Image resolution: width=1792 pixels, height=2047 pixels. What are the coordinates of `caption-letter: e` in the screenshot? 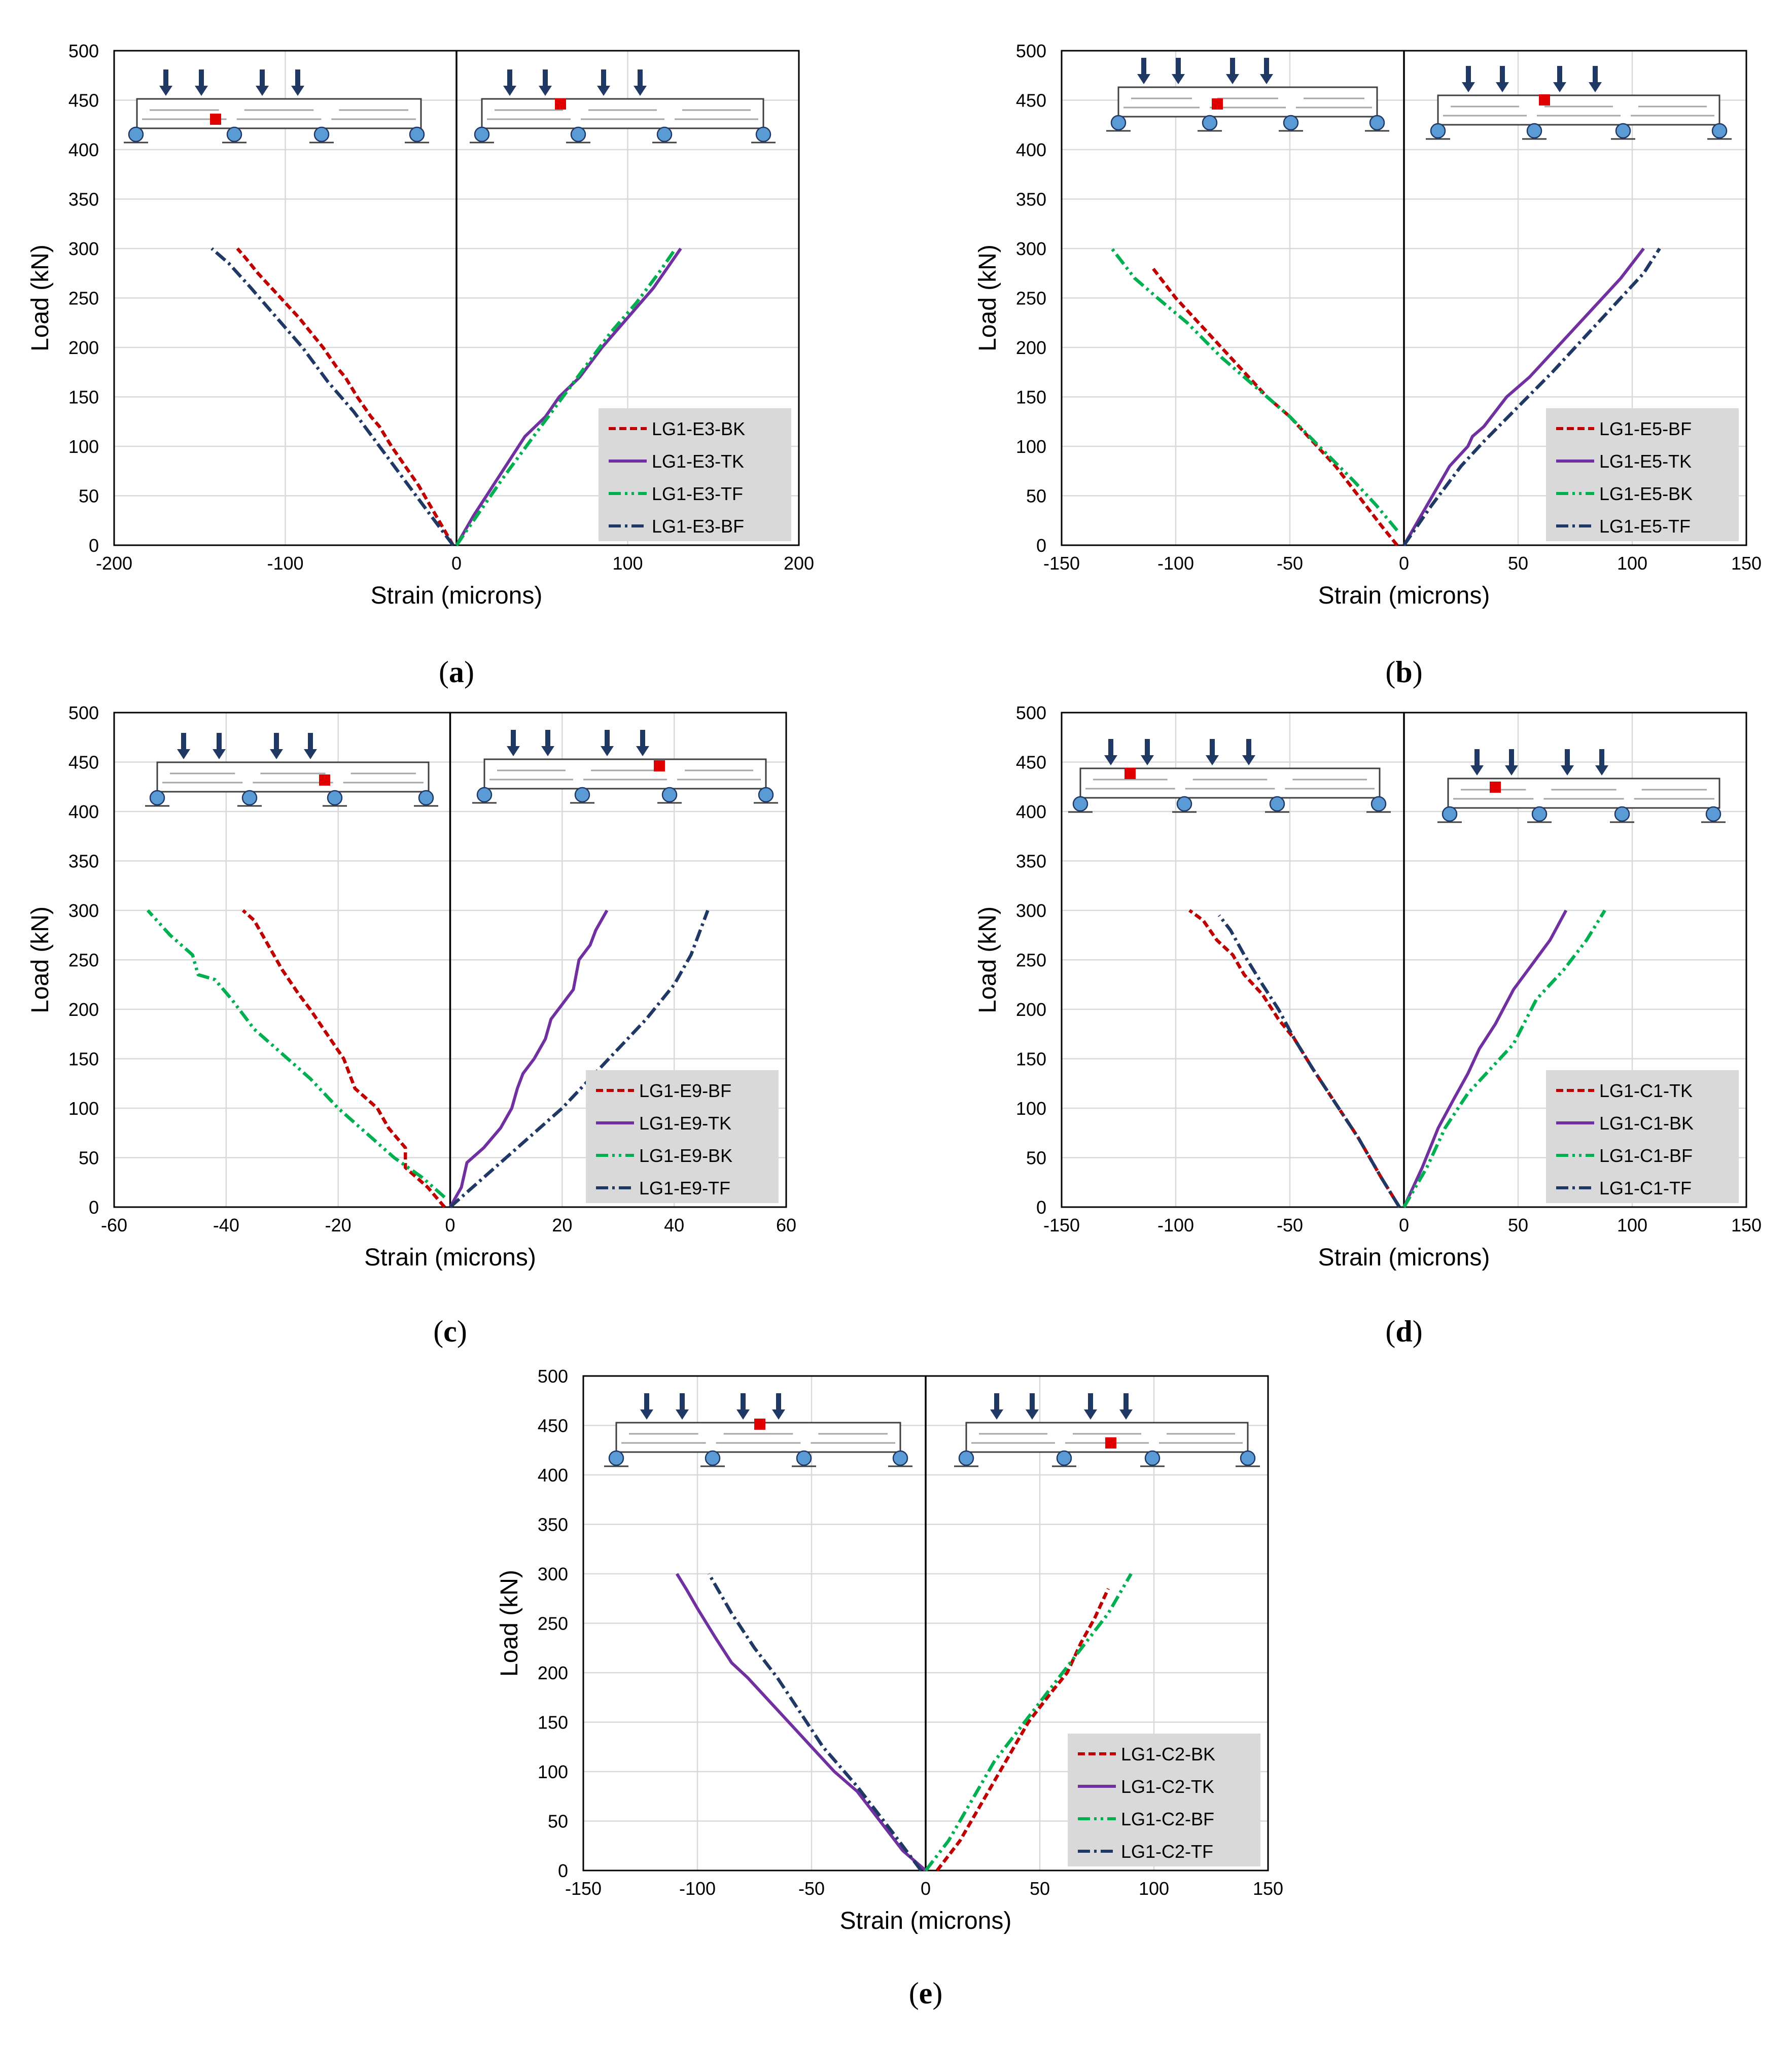 It's located at (926, 1993).